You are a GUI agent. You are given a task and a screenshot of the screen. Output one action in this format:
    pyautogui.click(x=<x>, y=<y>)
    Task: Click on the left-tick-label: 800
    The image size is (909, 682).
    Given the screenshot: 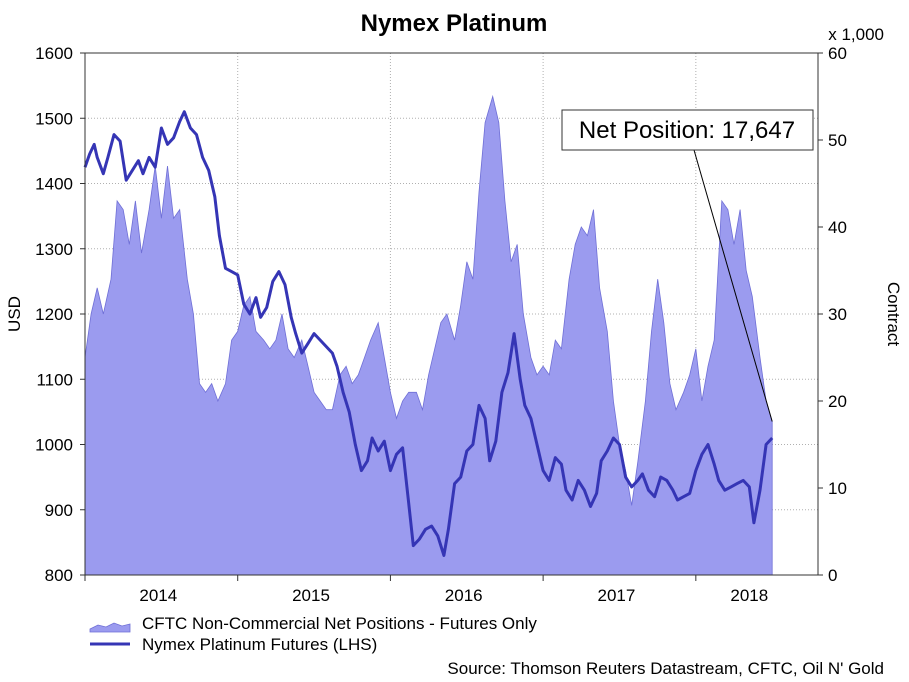 What is the action you would take?
    pyautogui.click(x=59, y=575)
    